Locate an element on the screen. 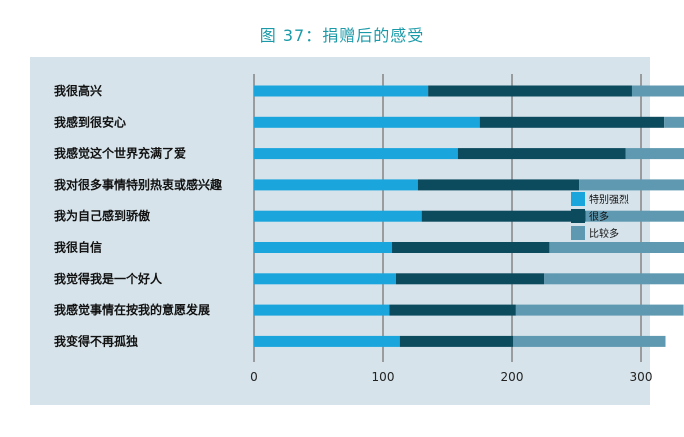 The image size is (684, 437). category-label: 我觉得我是一个好人 is located at coordinates (108, 278).